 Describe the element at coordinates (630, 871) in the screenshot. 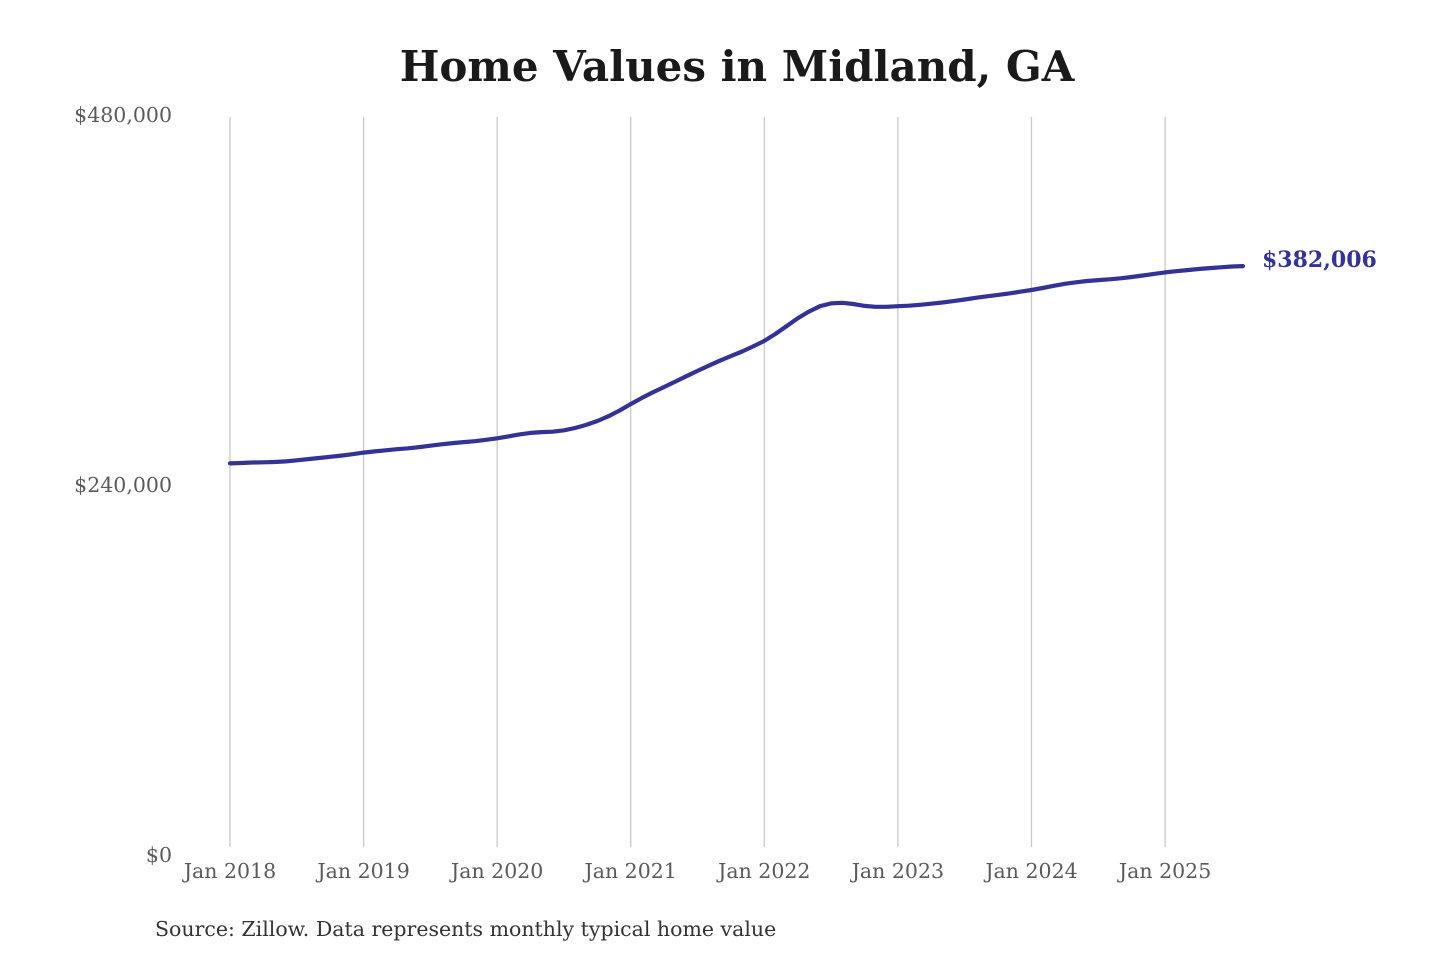

I see `x-tick-label: Jan 2021` at that location.